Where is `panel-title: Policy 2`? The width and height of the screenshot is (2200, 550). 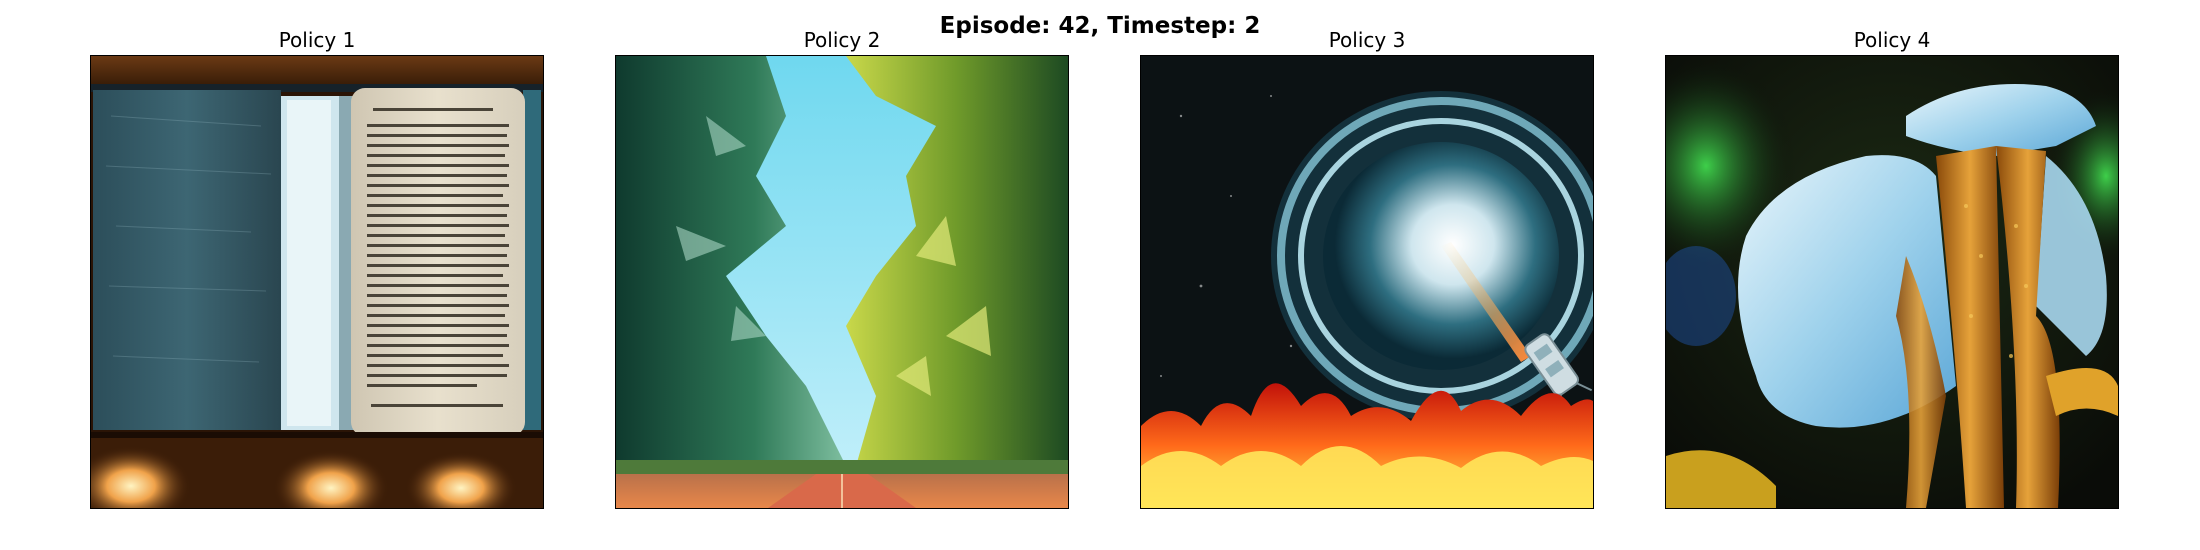 panel-title: Policy 2 is located at coordinates (842, 40).